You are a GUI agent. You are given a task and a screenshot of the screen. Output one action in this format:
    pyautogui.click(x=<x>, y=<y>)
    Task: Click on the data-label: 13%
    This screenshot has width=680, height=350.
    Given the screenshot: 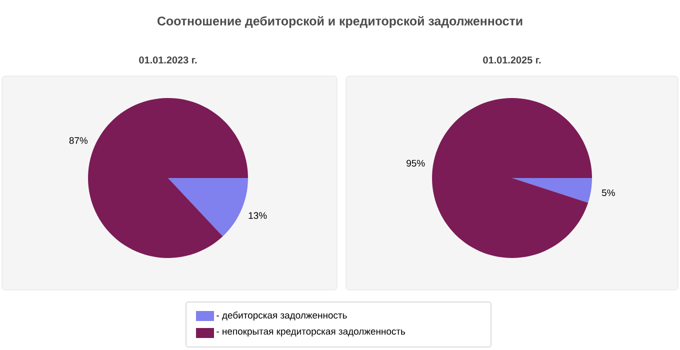 What is the action you would take?
    pyautogui.click(x=257, y=215)
    